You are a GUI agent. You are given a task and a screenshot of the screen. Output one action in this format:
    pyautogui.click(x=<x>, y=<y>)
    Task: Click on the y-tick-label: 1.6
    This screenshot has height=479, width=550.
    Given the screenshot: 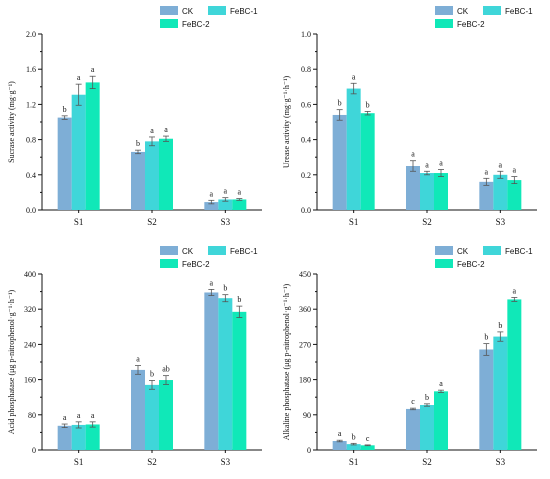 What is the action you would take?
    pyautogui.click(x=31, y=69)
    